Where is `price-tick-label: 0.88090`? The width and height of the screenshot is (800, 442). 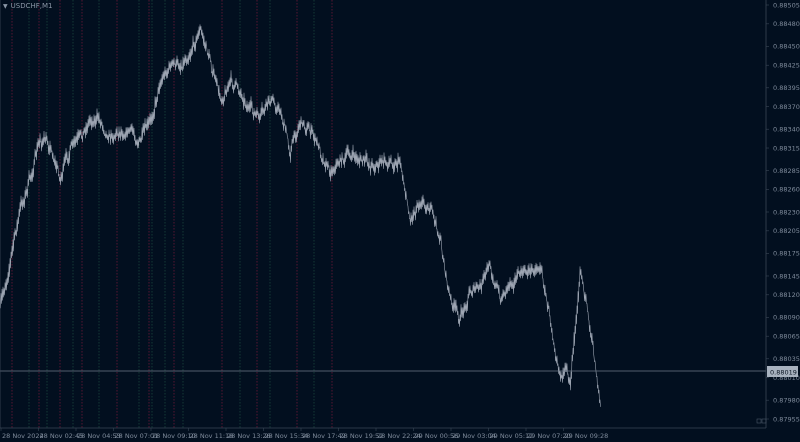 price-tick-label: 0.88090 is located at coordinates (786, 318).